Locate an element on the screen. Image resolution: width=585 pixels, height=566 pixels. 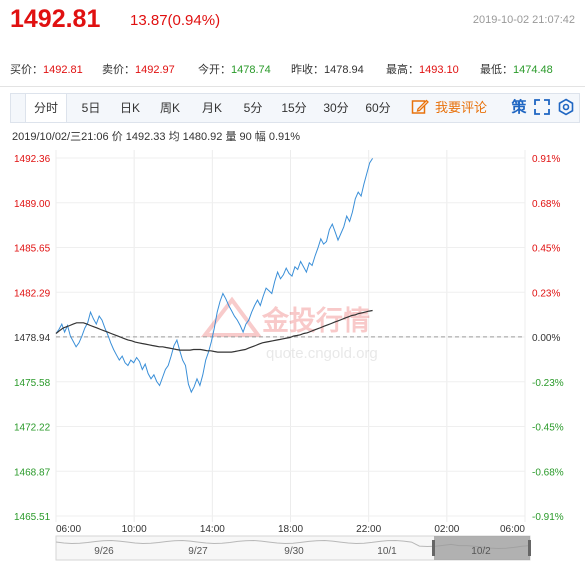
tab-monthly-k: 月K is located at coordinates (211, 108).